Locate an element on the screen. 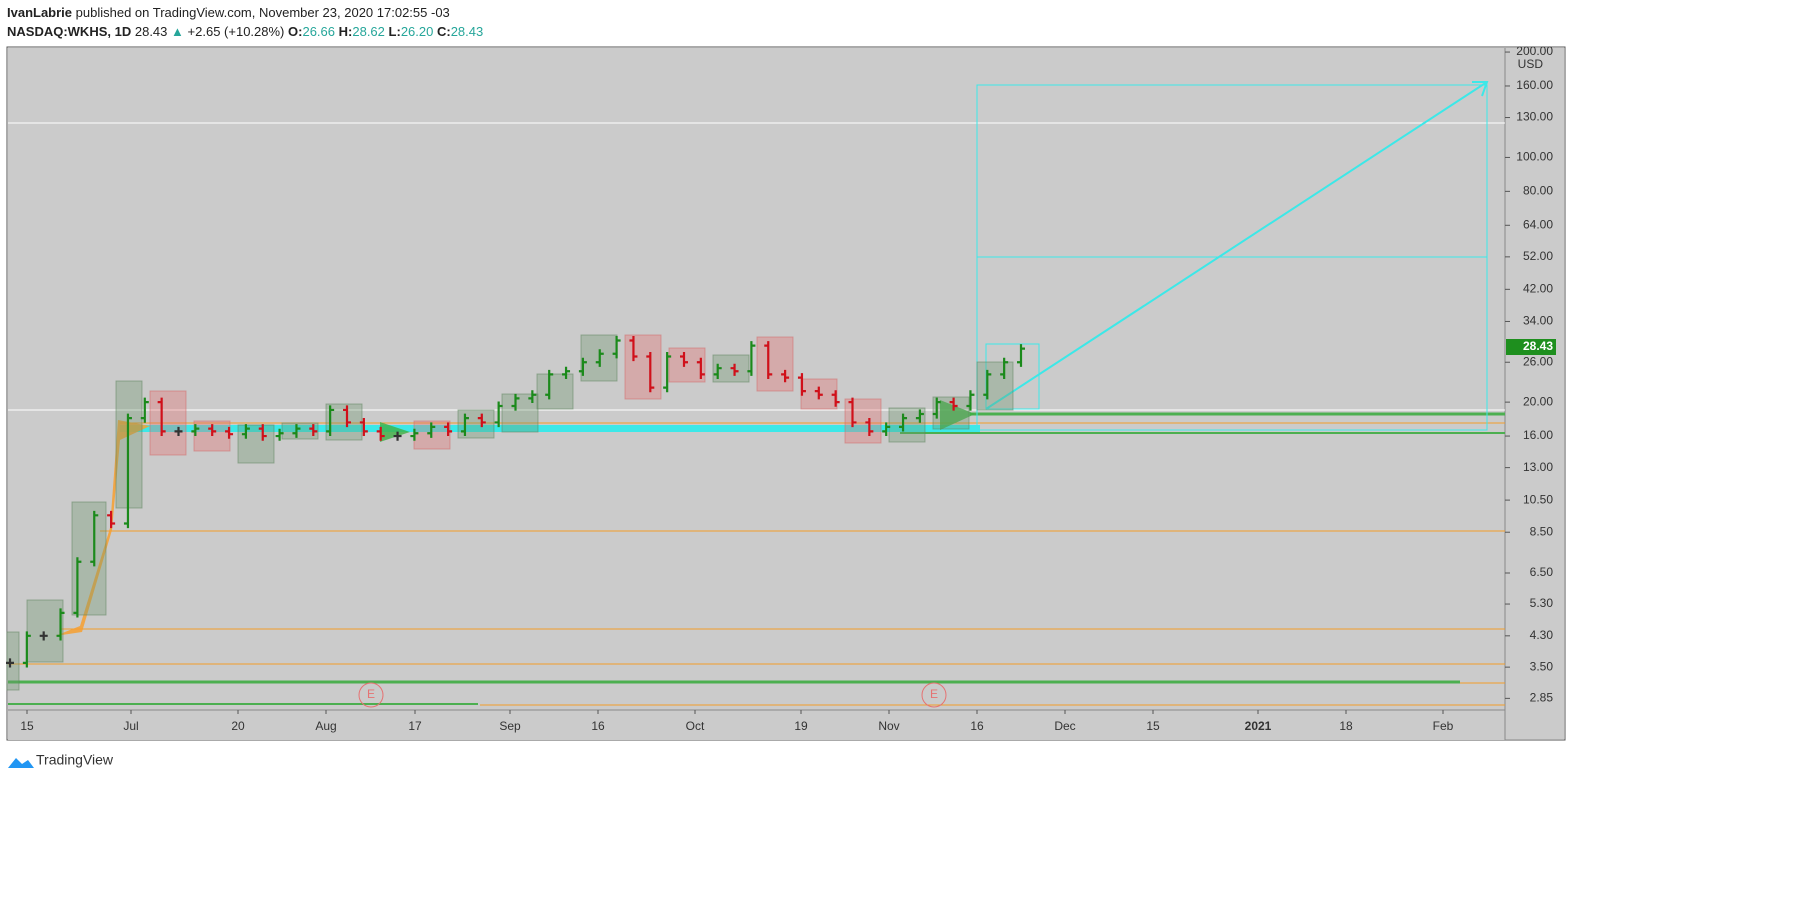  x-tick-label: 18 is located at coordinates (1346, 726).